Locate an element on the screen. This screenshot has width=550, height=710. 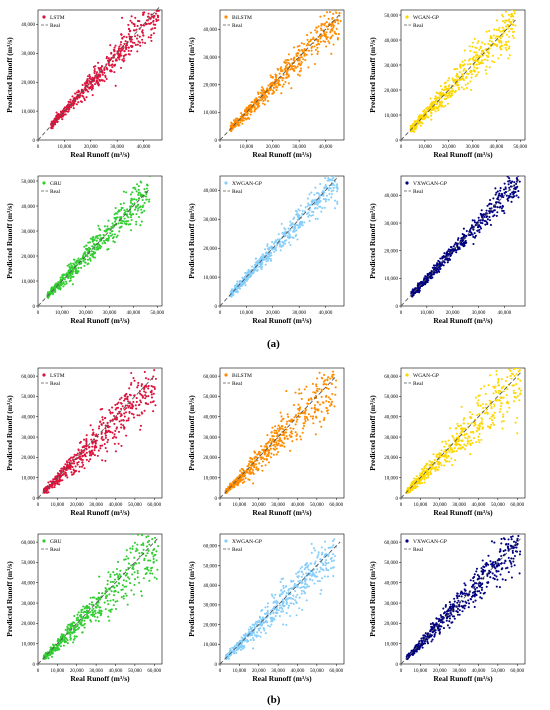
legend-label: BiLSTM is located at coordinates (242, 376).